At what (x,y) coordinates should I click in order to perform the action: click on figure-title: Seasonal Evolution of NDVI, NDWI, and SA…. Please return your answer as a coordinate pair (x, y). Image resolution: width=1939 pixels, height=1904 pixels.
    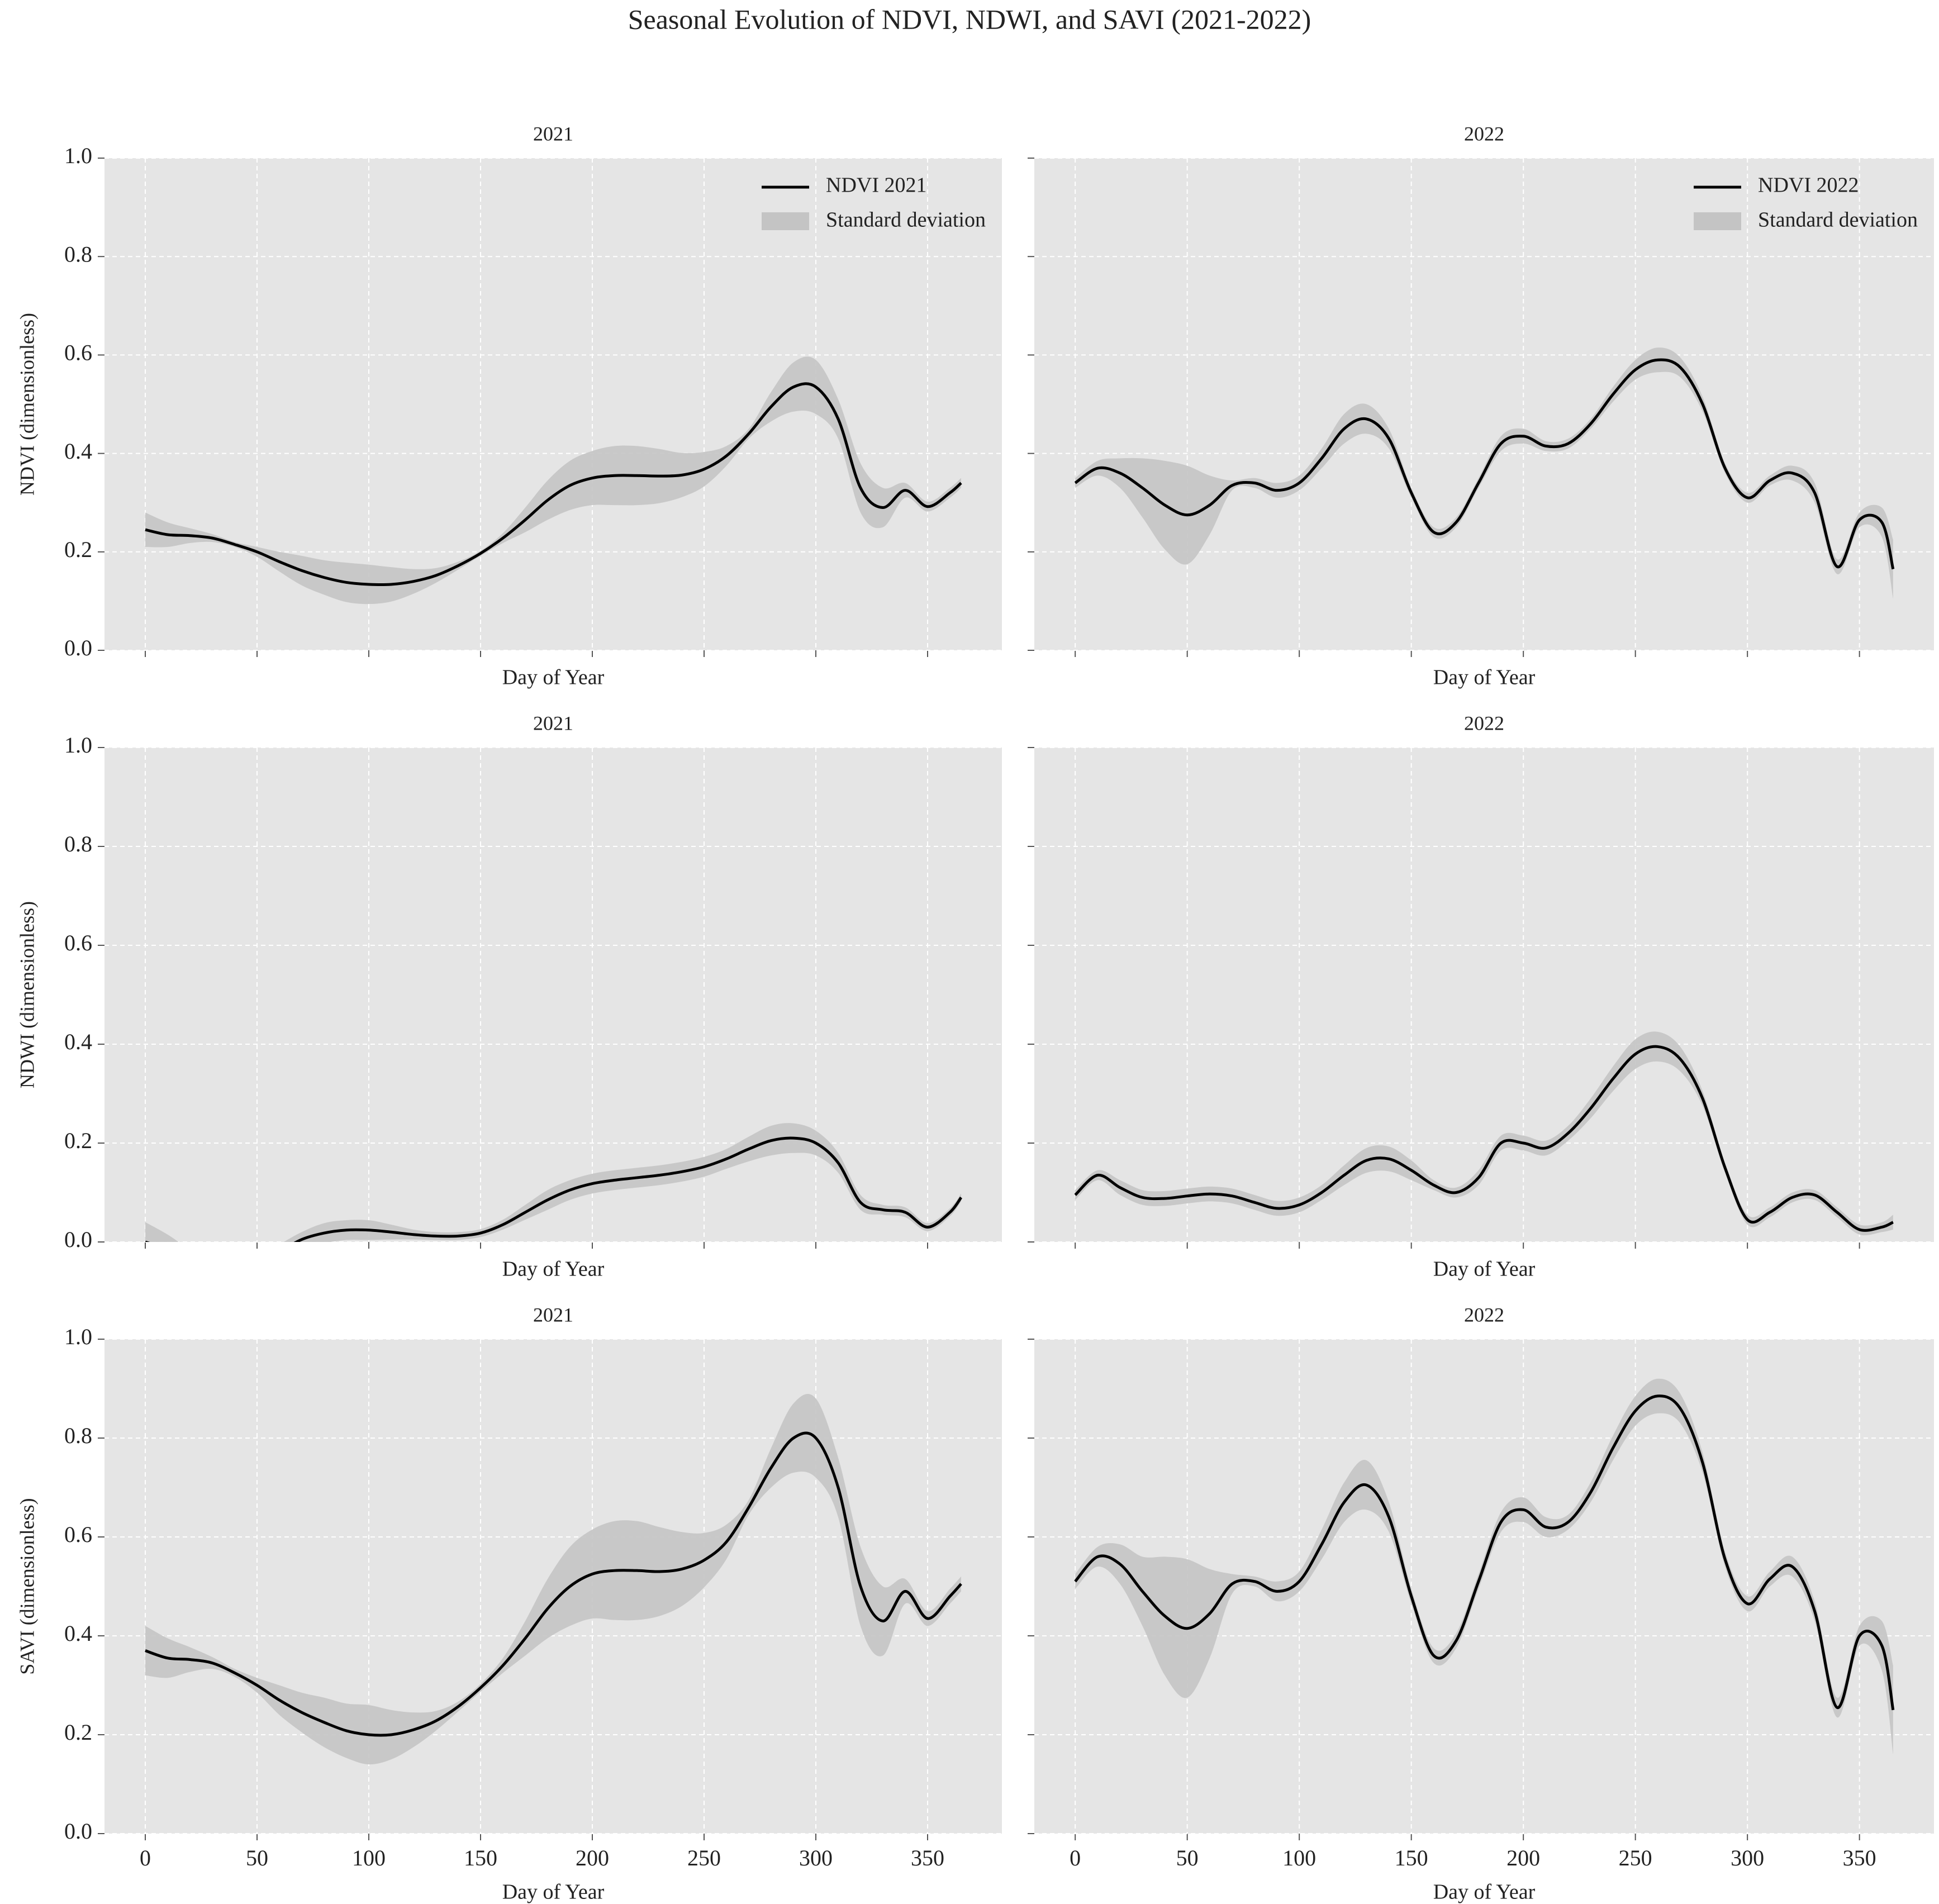
    Looking at the image, I should click on (969, 19).